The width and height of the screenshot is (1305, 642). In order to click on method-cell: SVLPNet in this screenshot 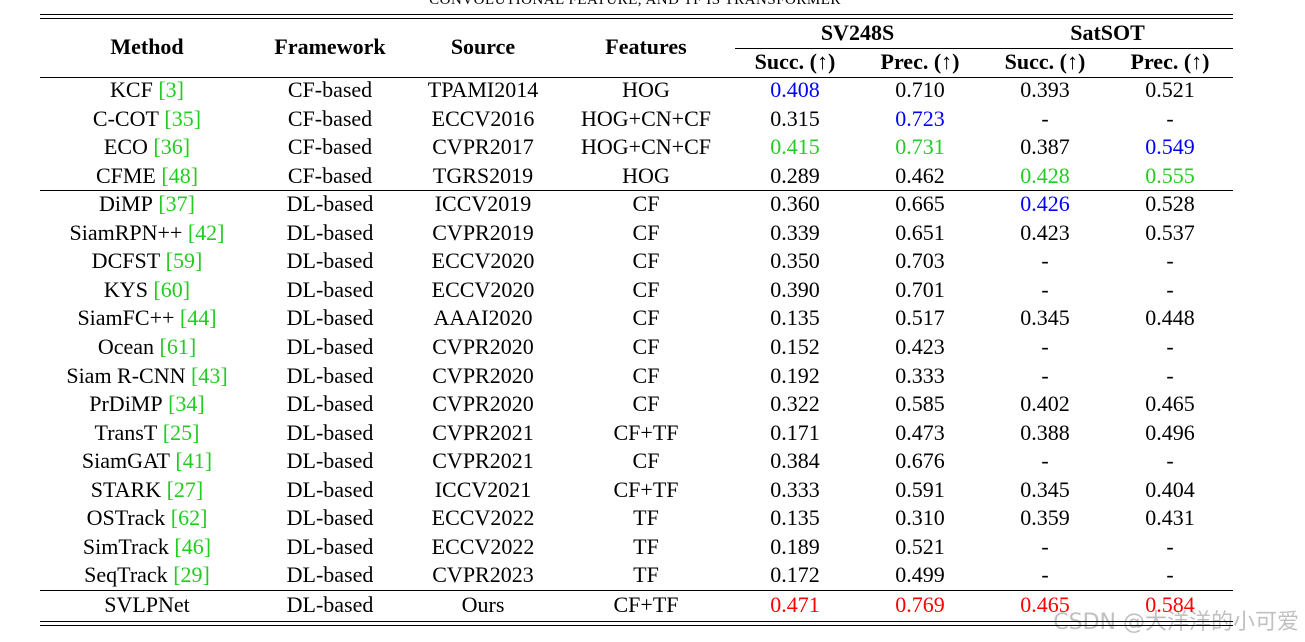, I will do `click(147, 604)`.